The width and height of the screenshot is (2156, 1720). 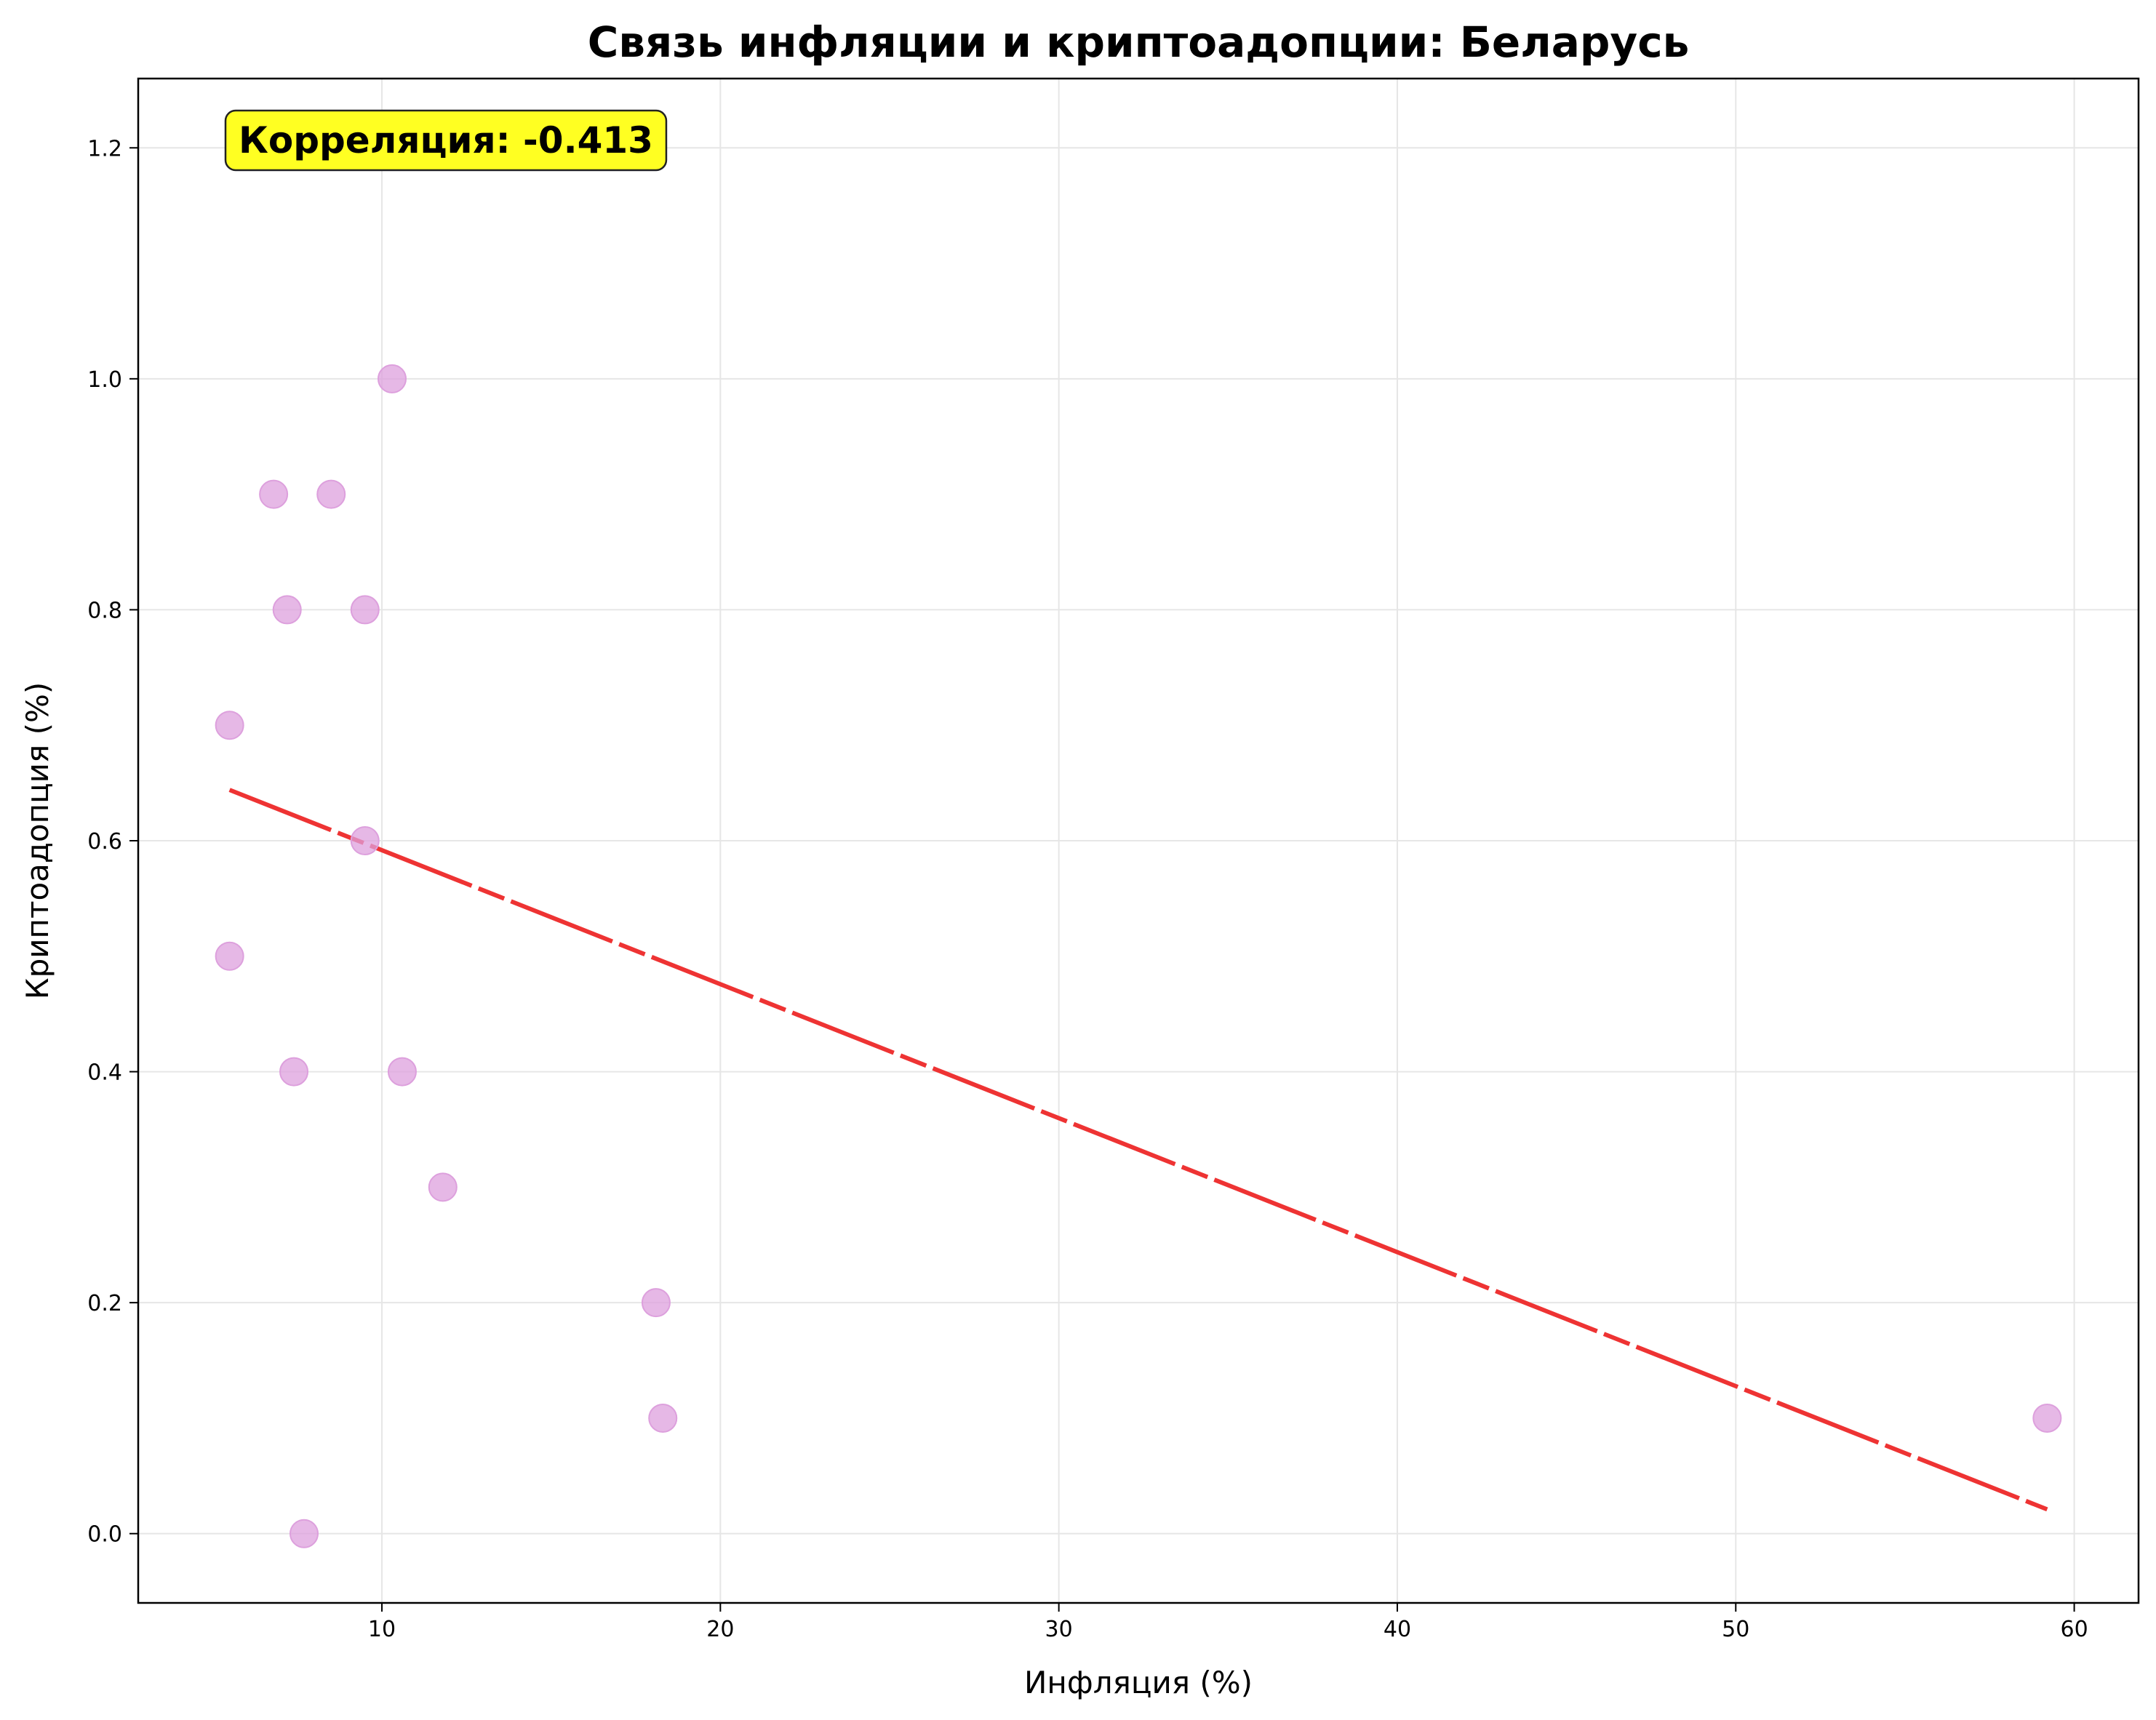 What do you see at coordinates (105, 1535) in the screenshot?
I see `y-tick-label: 0.0` at bounding box center [105, 1535].